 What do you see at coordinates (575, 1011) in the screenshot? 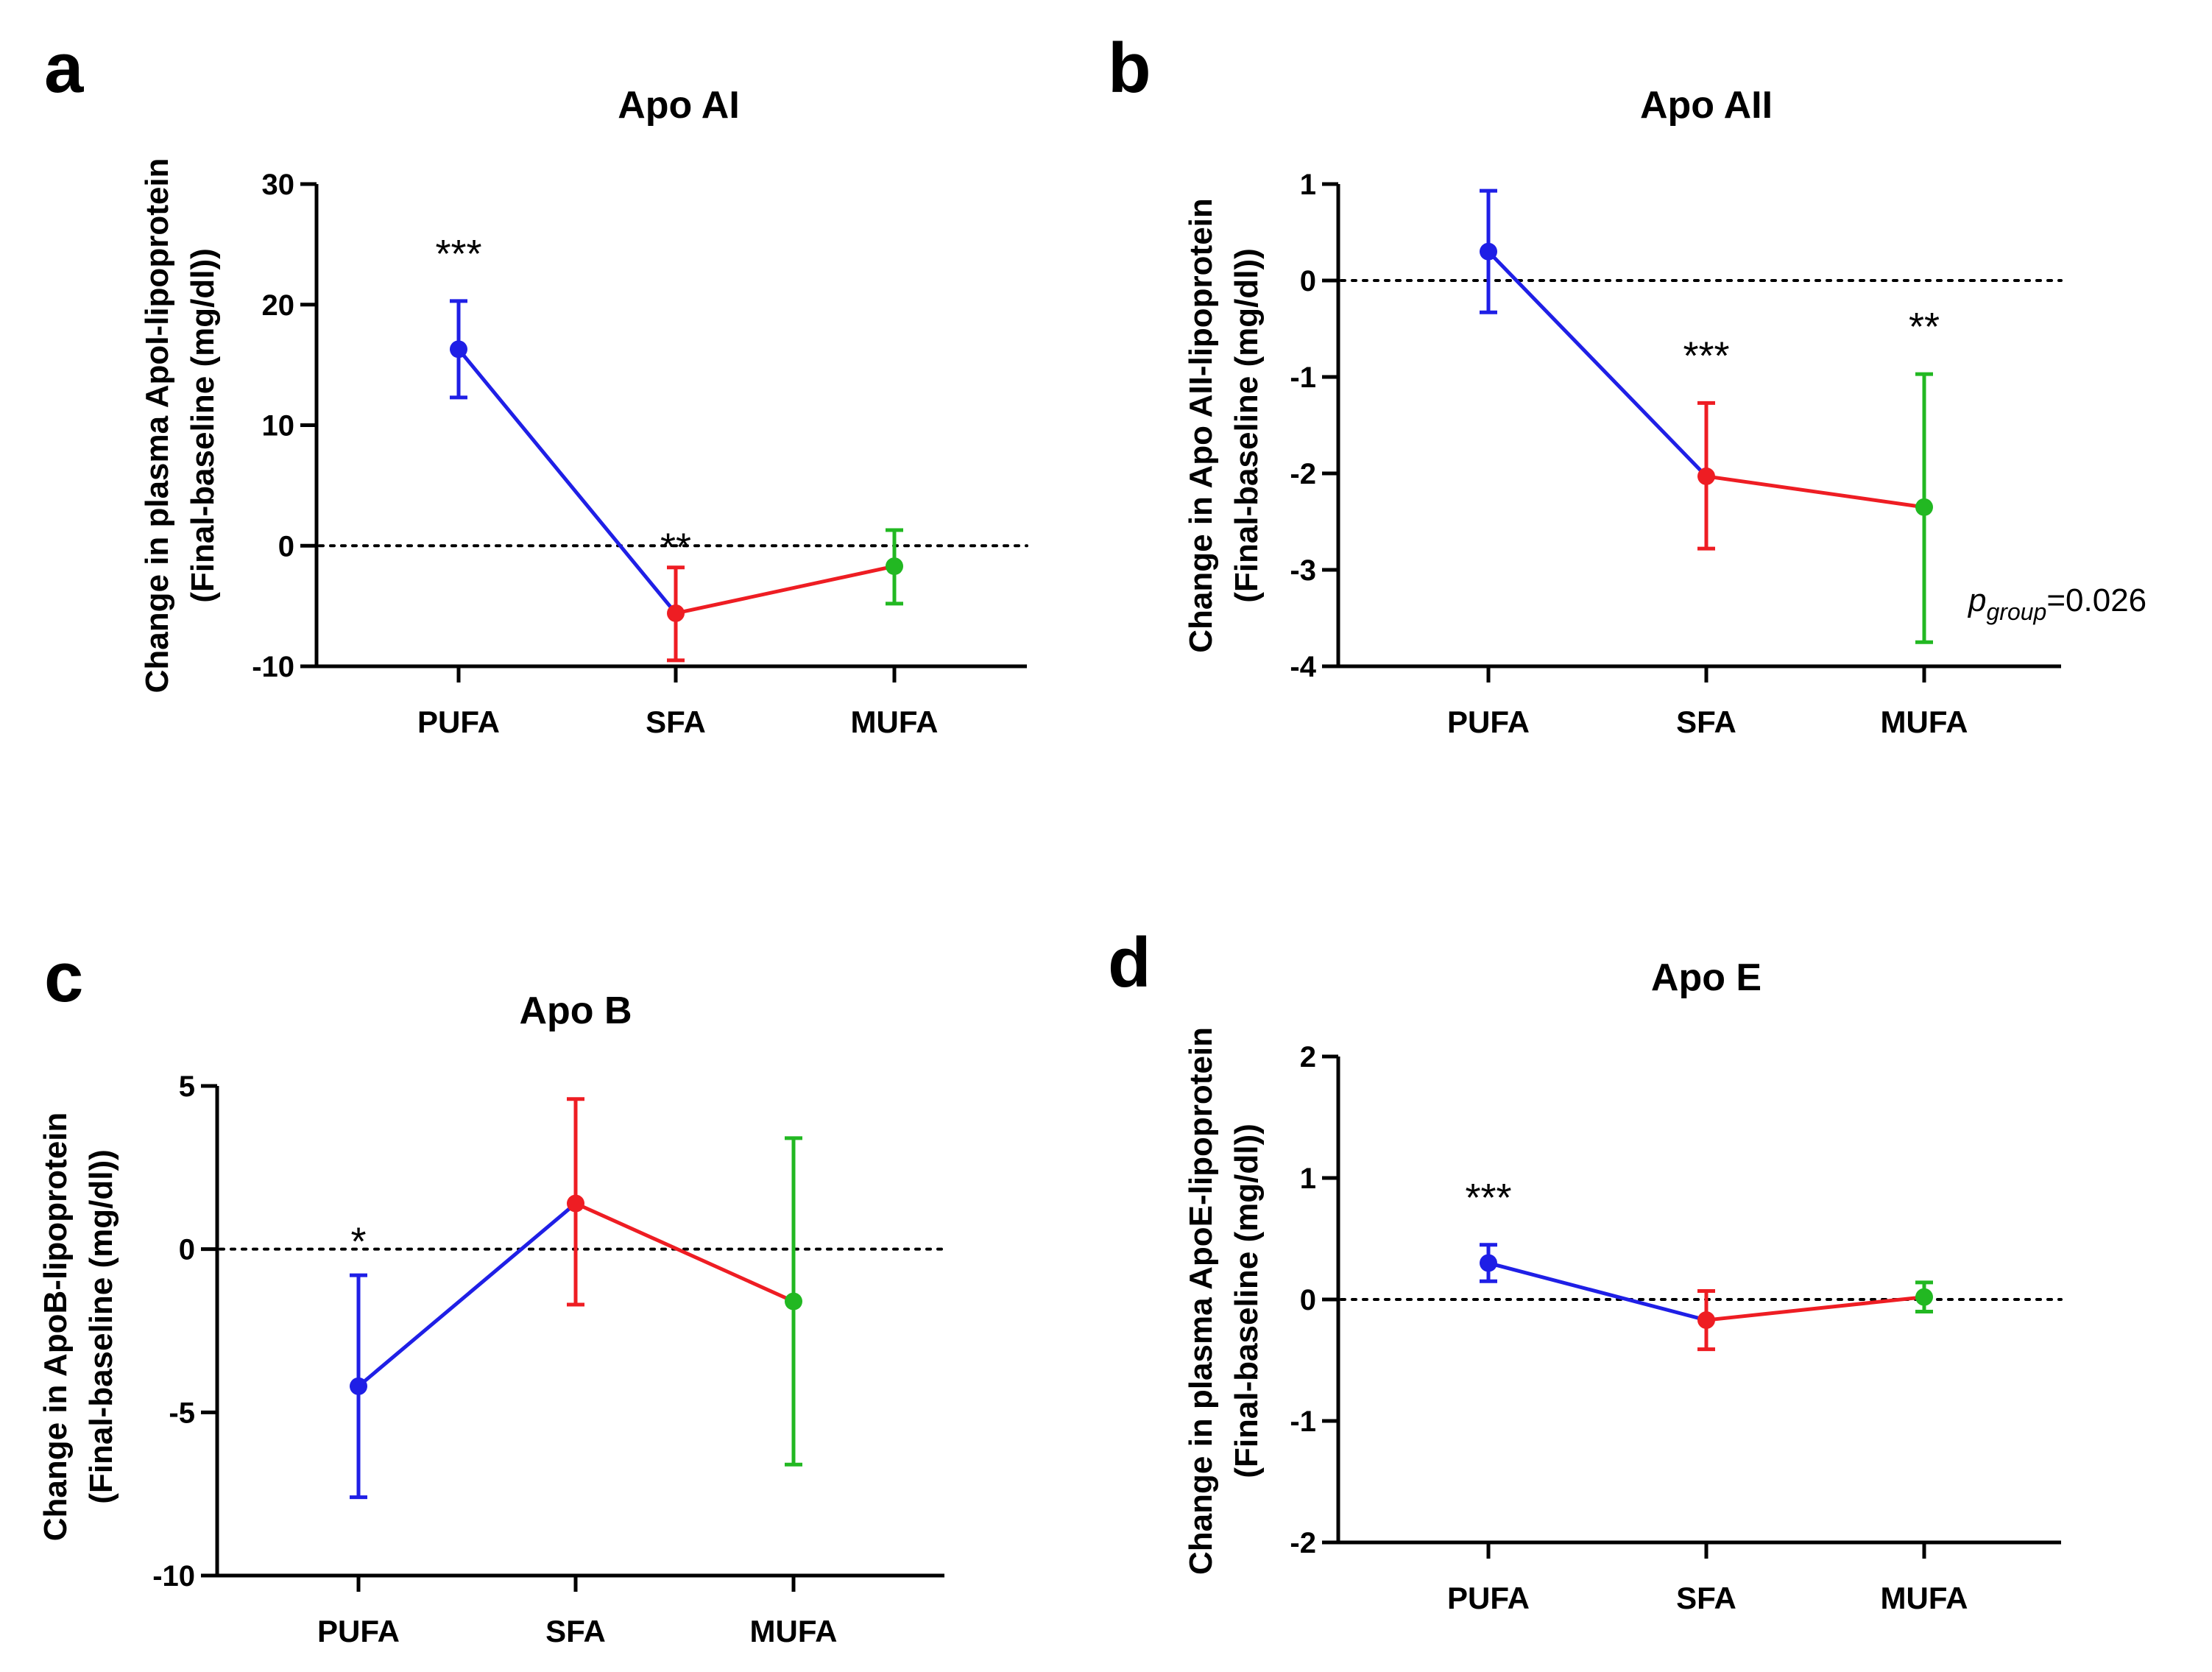
I see `chart-title: Apo B` at bounding box center [575, 1011].